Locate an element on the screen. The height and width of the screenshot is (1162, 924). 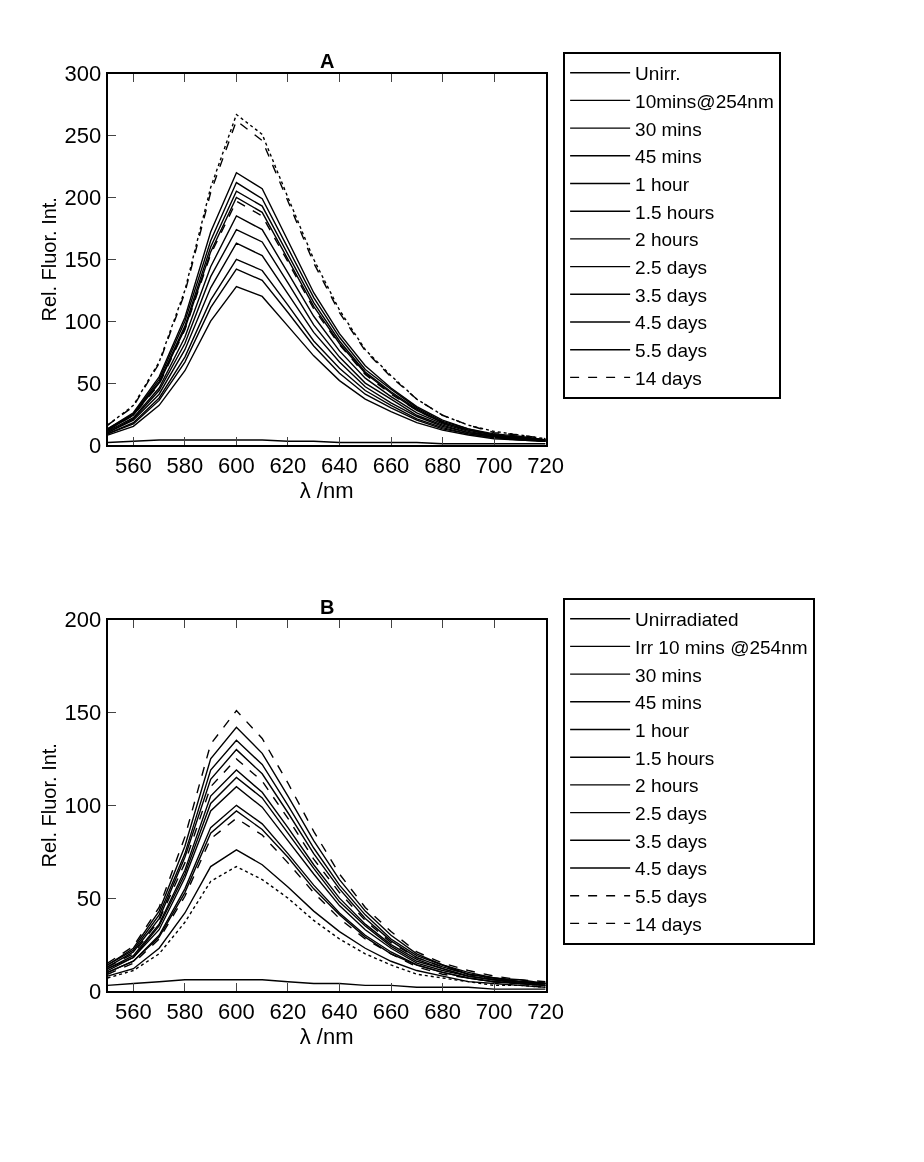
y-tick-label: 300 is located at coordinates (83, 74).